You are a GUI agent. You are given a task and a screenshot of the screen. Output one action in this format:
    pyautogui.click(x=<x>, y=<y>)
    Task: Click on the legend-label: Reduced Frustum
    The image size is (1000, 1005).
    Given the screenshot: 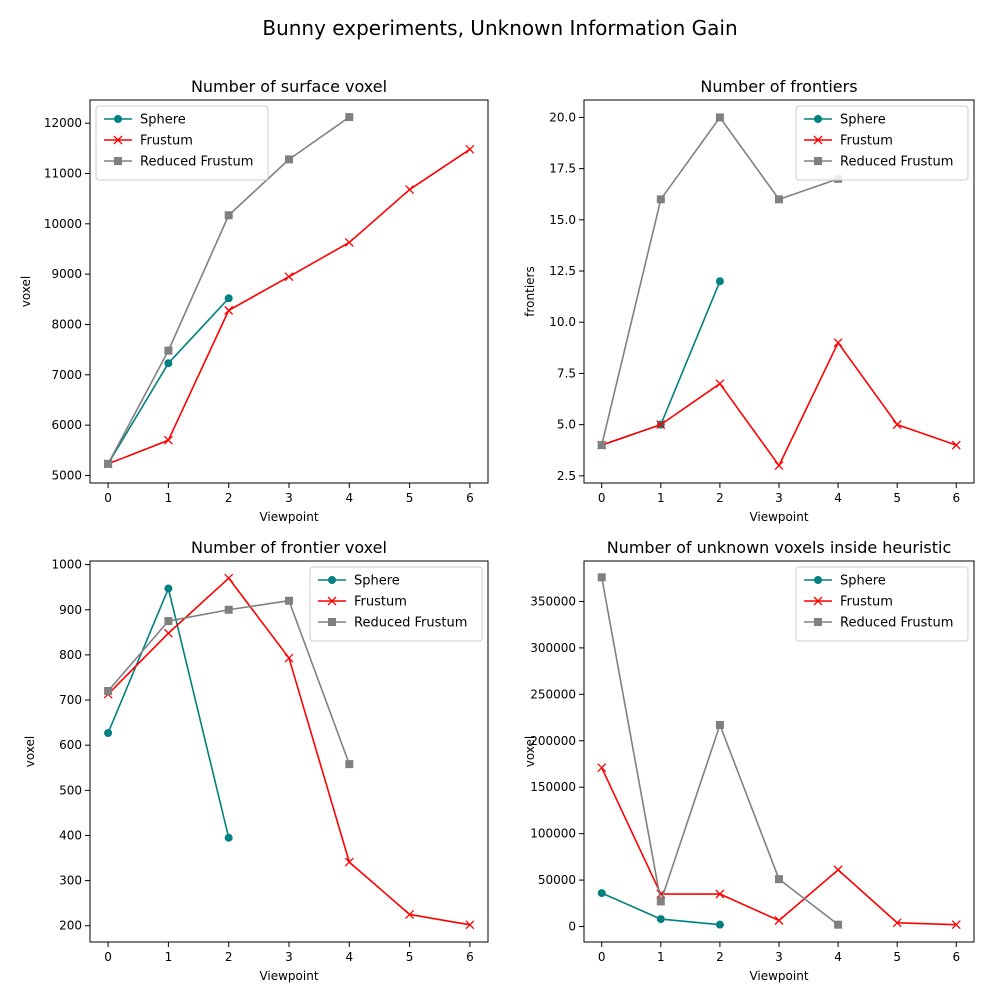 What is the action you would take?
    pyautogui.click(x=896, y=623)
    